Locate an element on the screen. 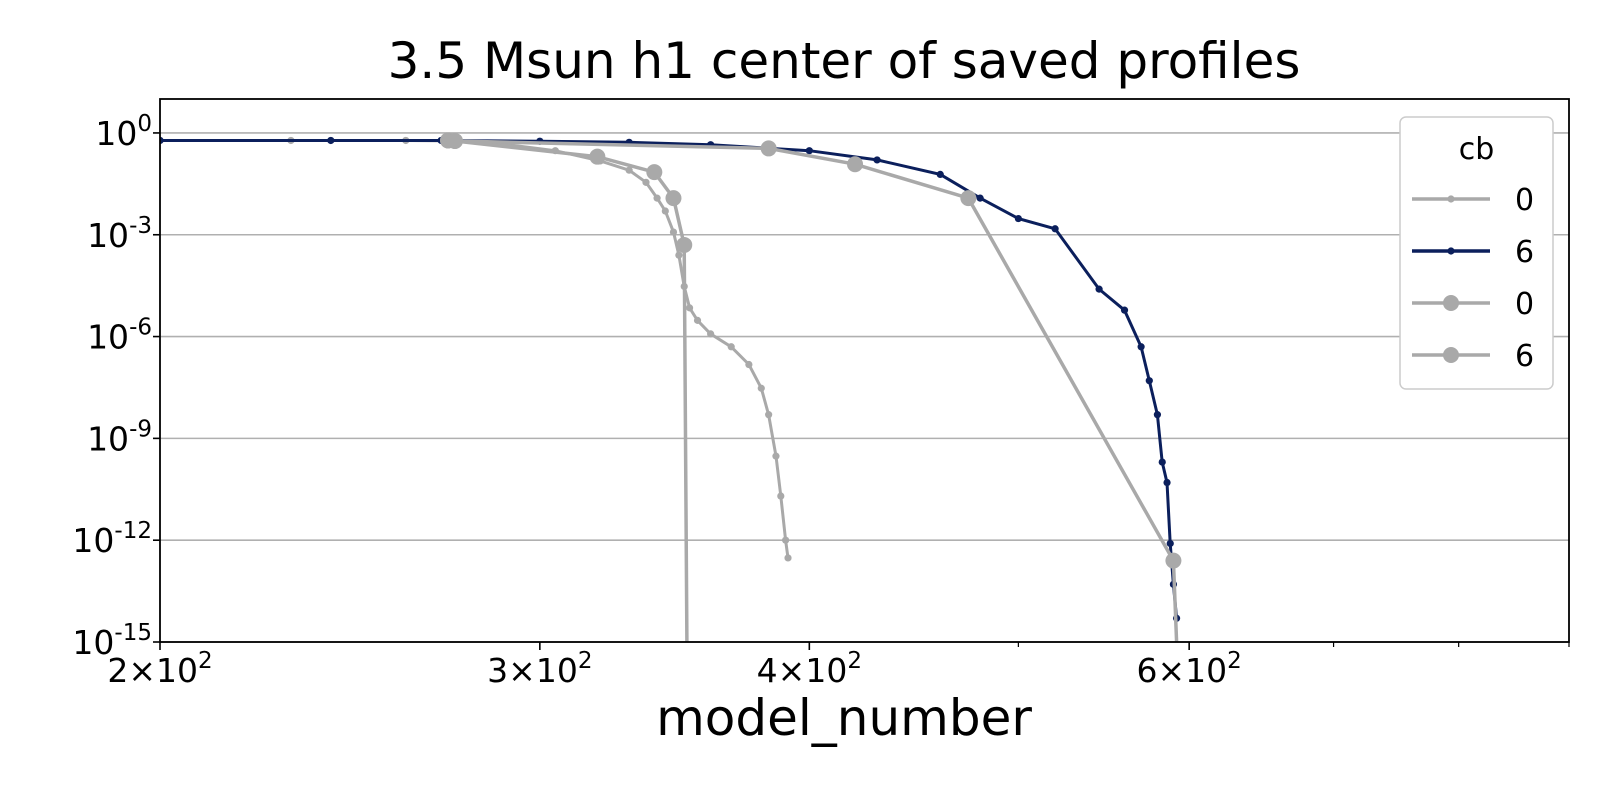 The width and height of the screenshot is (1600, 800). legend-title: cb is located at coordinates (1477, 149).